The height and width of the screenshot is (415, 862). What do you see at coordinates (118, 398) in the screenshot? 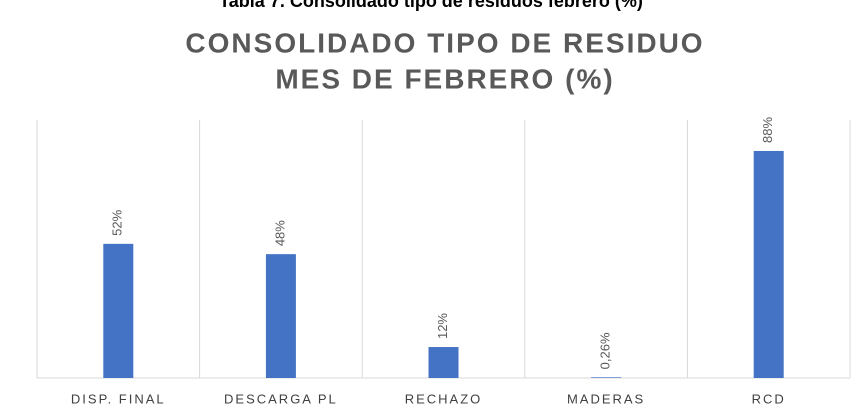
I see `x-tick-label: DISP. FINAL` at bounding box center [118, 398].